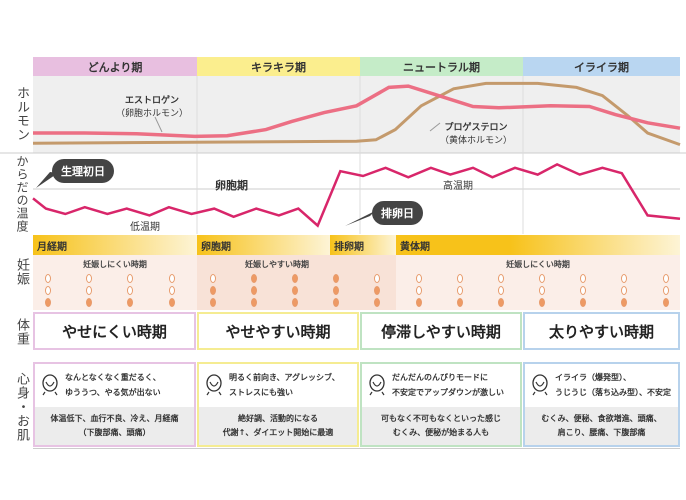 The height and width of the screenshot is (500, 686). Describe the element at coordinates (538, 245) in the screenshot. I see `phase-bar-luteal: 黄体期` at that location.